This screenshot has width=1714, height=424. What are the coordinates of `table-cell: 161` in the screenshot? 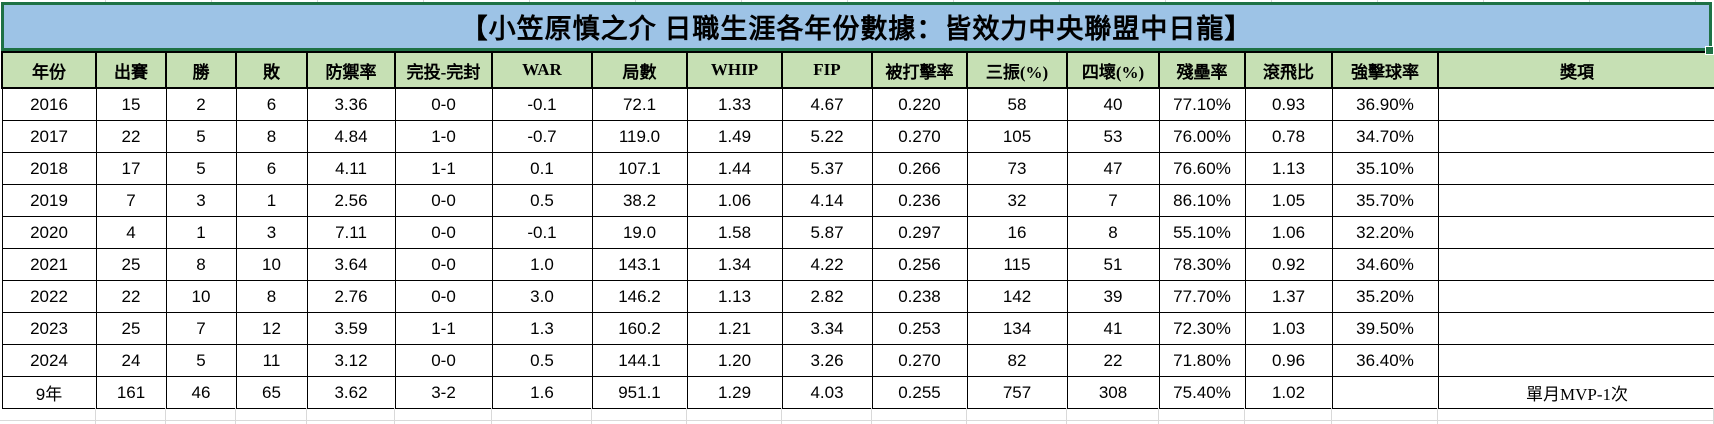 It's located at (131, 392).